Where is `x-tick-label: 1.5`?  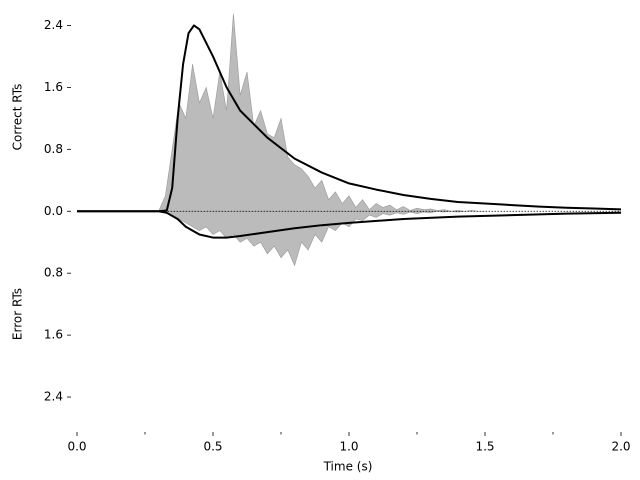
x-tick-label: 1.5 is located at coordinates (484, 447).